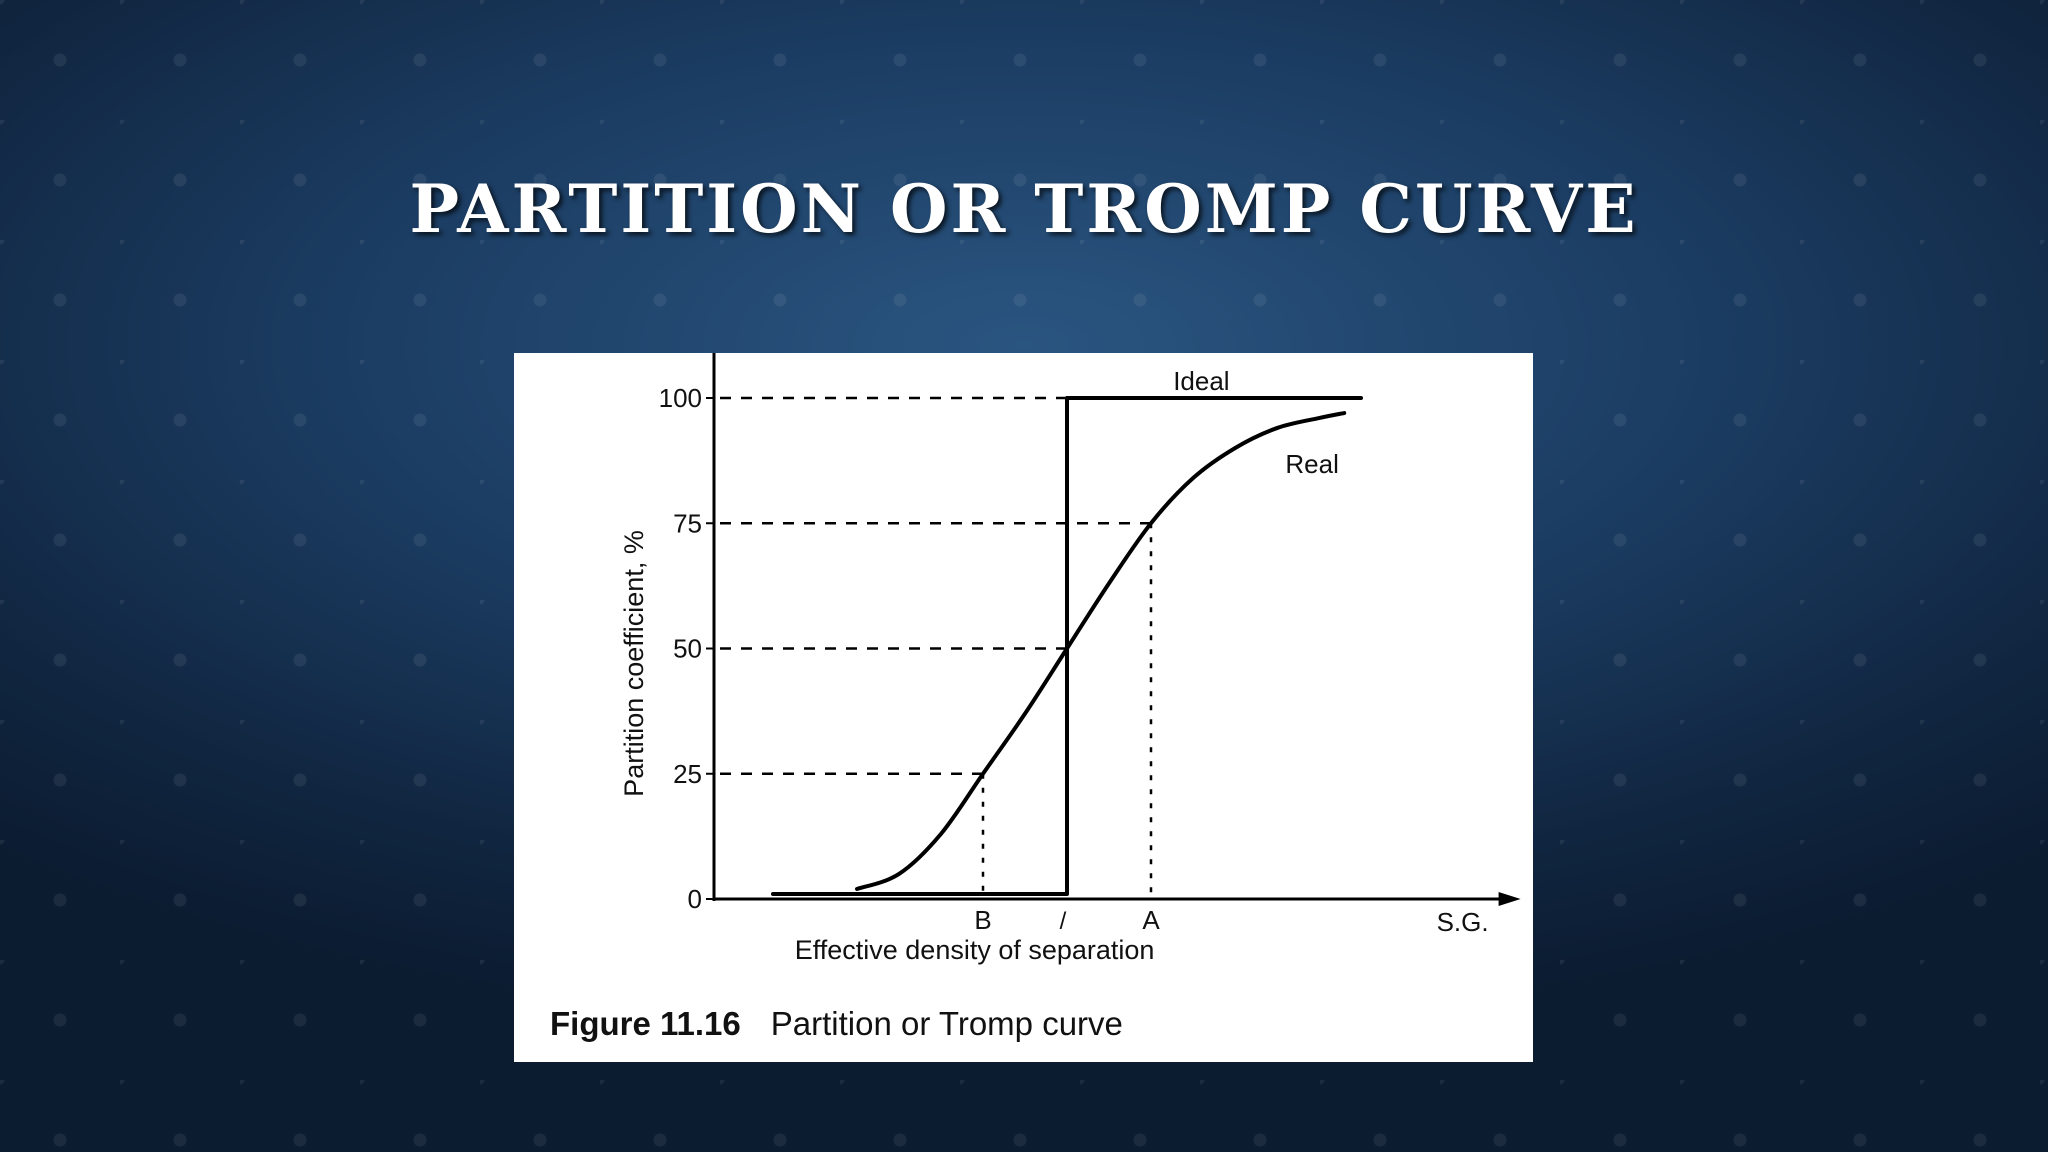 This screenshot has height=1152, width=2048. I want to click on x-axis-arrowhead, so click(1509, 899).